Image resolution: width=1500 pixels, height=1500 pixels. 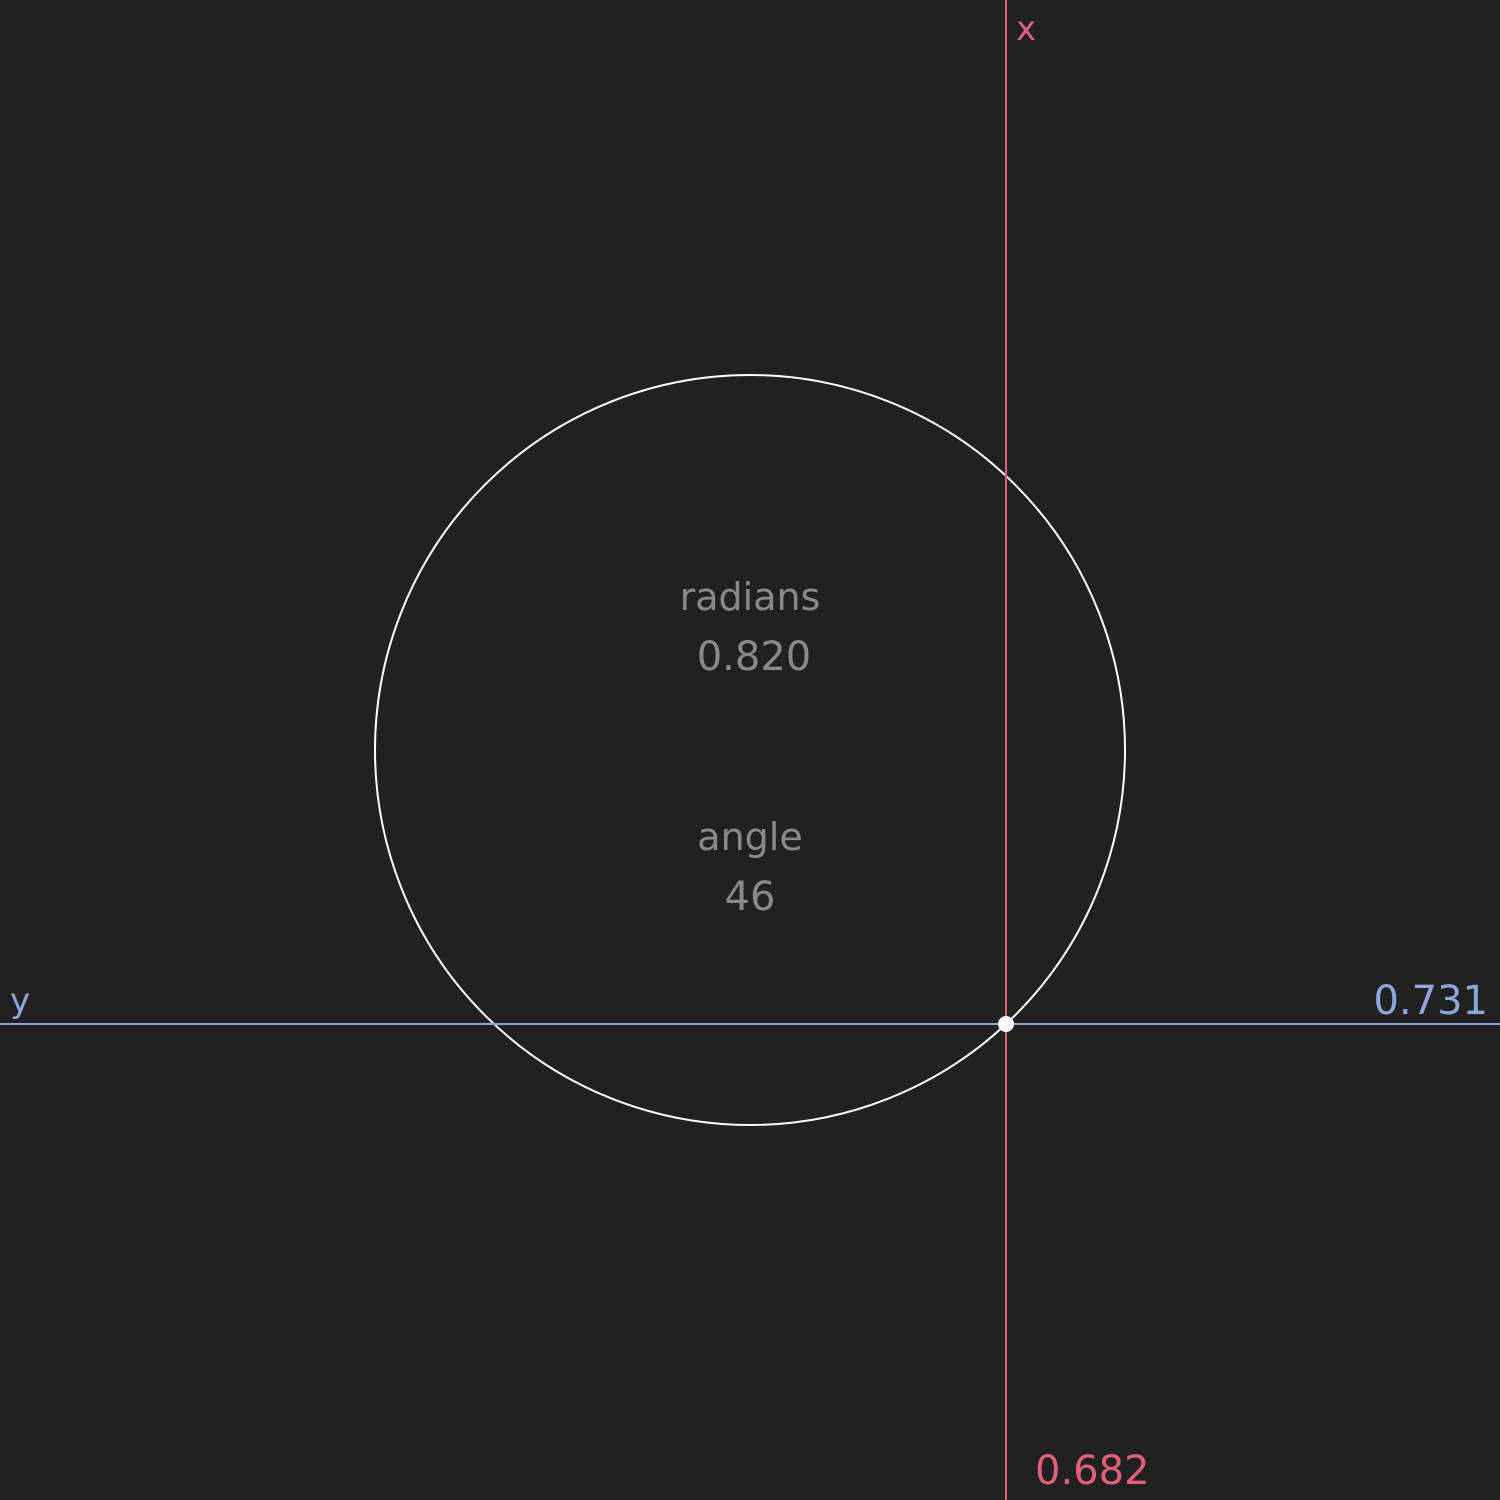 What do you see at coordinates (1026, 29) in the screenshot?
I see `x-axis-label: x` at bounding box center [1026, 29].